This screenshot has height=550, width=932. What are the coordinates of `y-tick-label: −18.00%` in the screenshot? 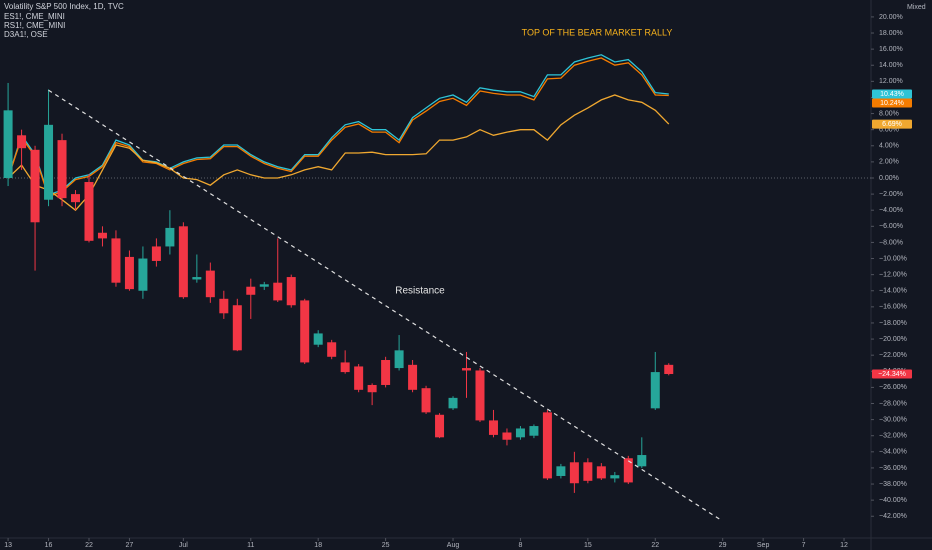 It's located at (893, 323).